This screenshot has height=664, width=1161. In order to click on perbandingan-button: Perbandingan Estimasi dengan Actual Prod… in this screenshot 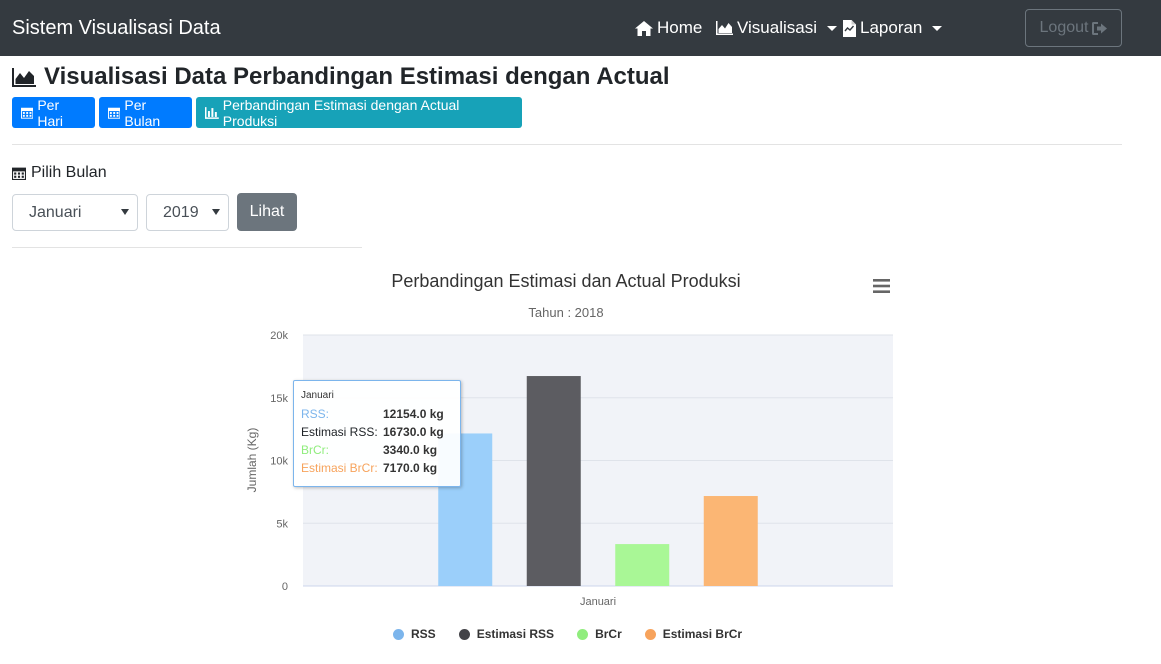, I will do `click(359, 112)`.